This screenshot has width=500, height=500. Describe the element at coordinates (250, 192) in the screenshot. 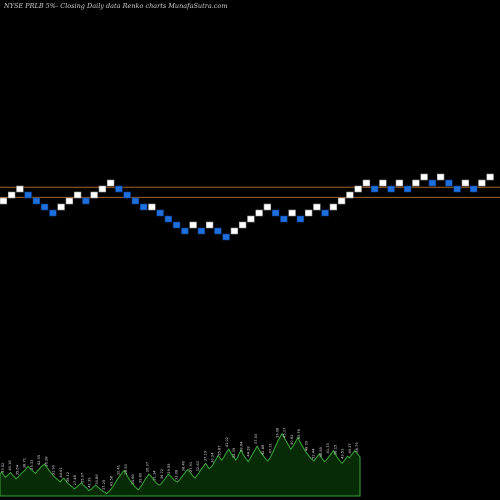

I see `reference-lines` at that location.